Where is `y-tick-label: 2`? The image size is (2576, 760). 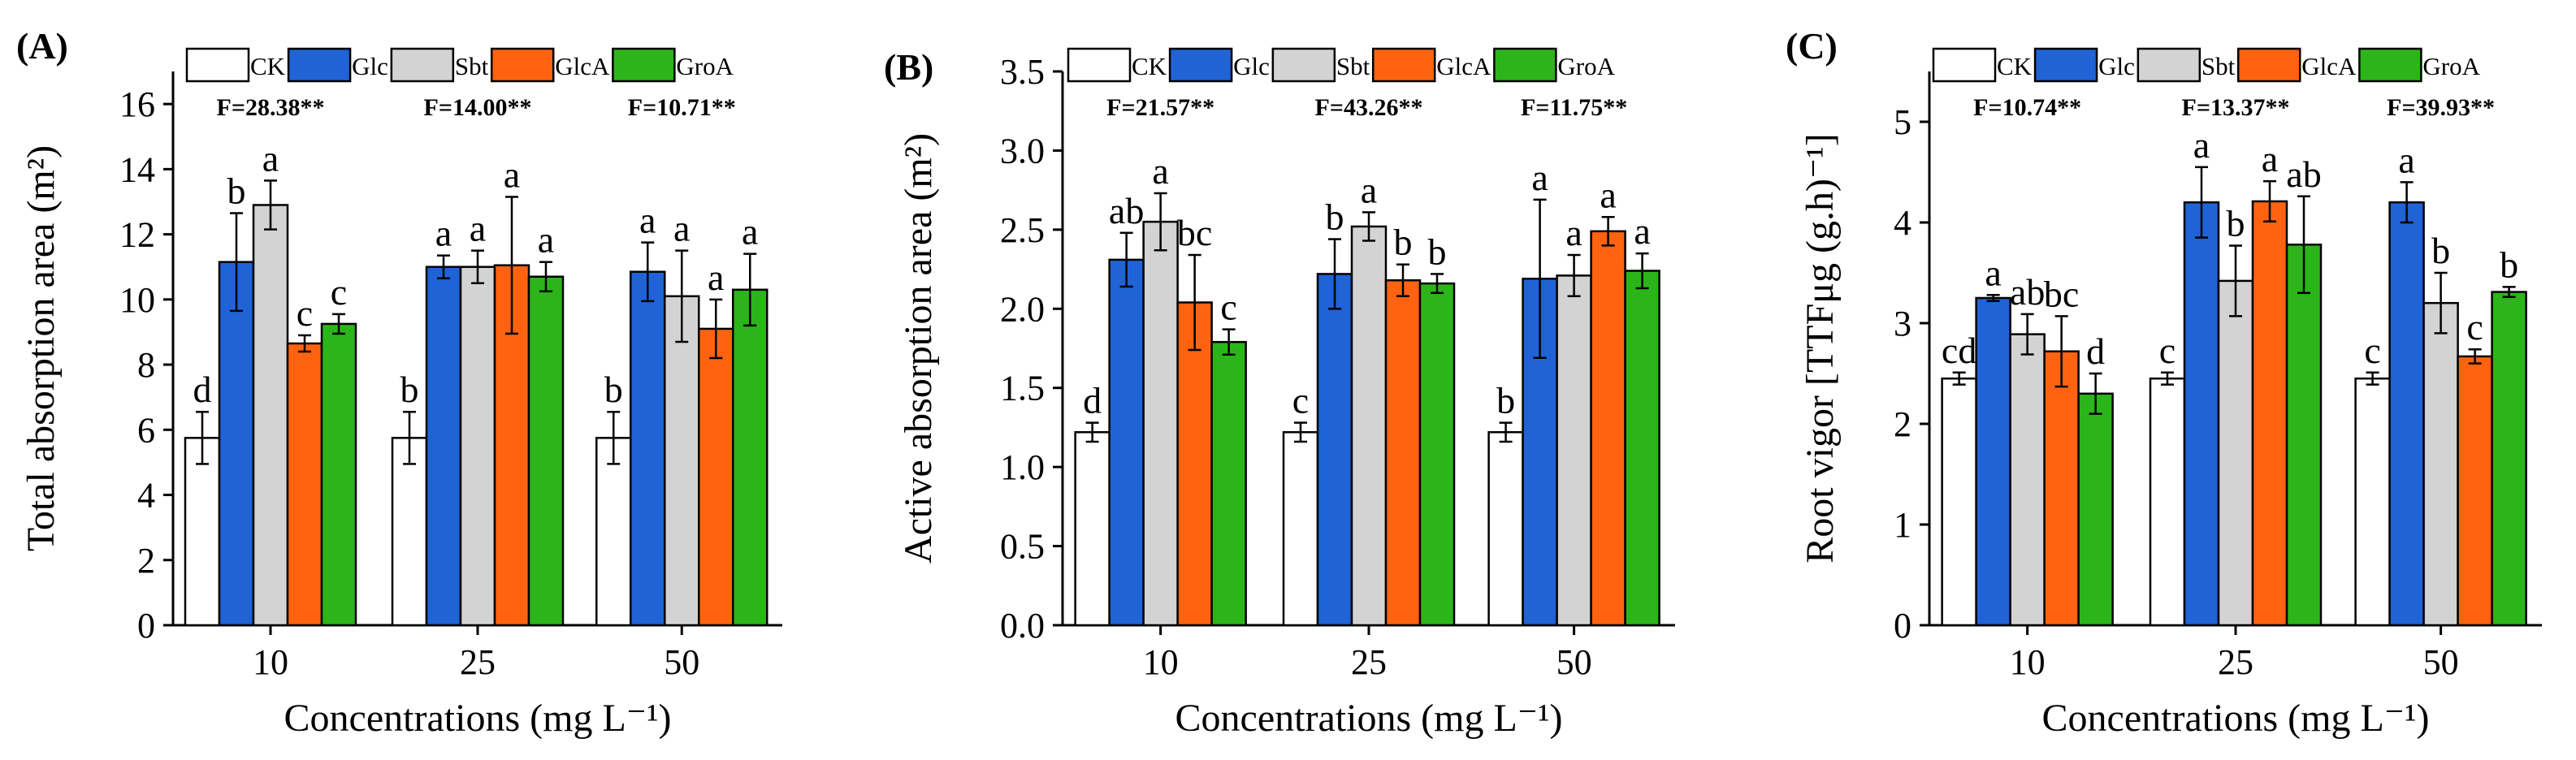
y-tick-label: 2 is located at coordinates (146, 561).